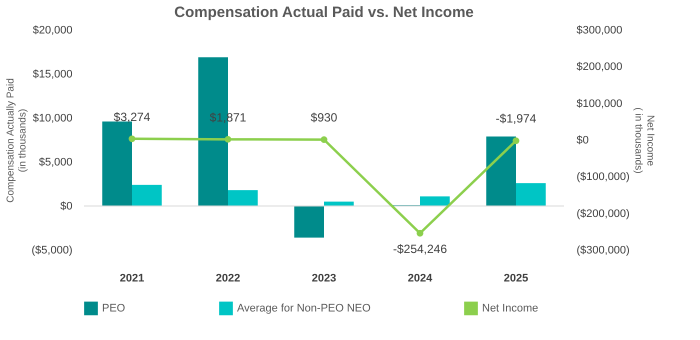  Describe the element at coordinates (582, 140) in the screenshot. I see `y2-tick-label: $0` at that location.